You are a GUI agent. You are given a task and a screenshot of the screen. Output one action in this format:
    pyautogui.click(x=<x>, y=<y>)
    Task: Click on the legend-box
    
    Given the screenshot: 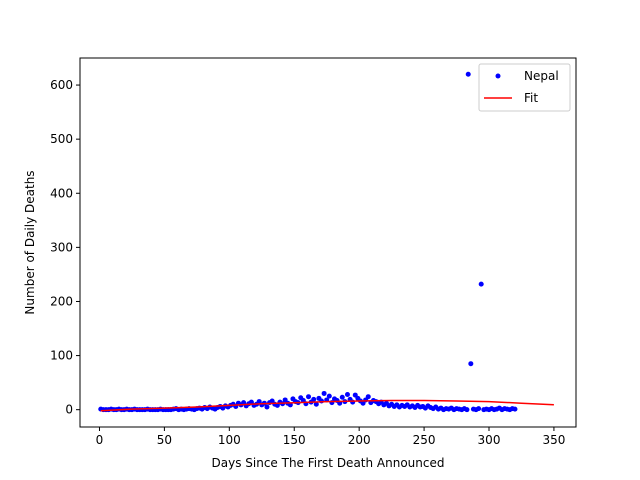 What is the action you would take?
    pyautogui.click(x=524, y=87)
    